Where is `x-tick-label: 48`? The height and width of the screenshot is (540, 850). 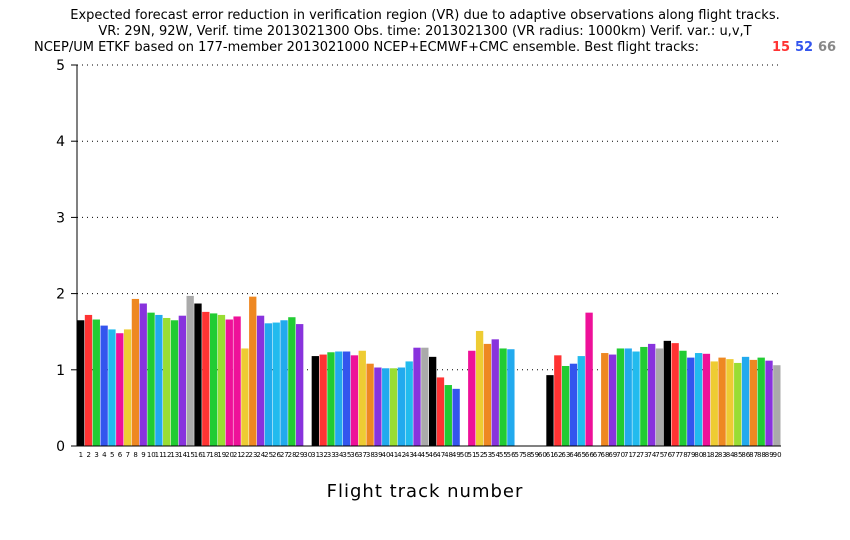 x-tick-label: 48 is located at coordinates (448, 455).